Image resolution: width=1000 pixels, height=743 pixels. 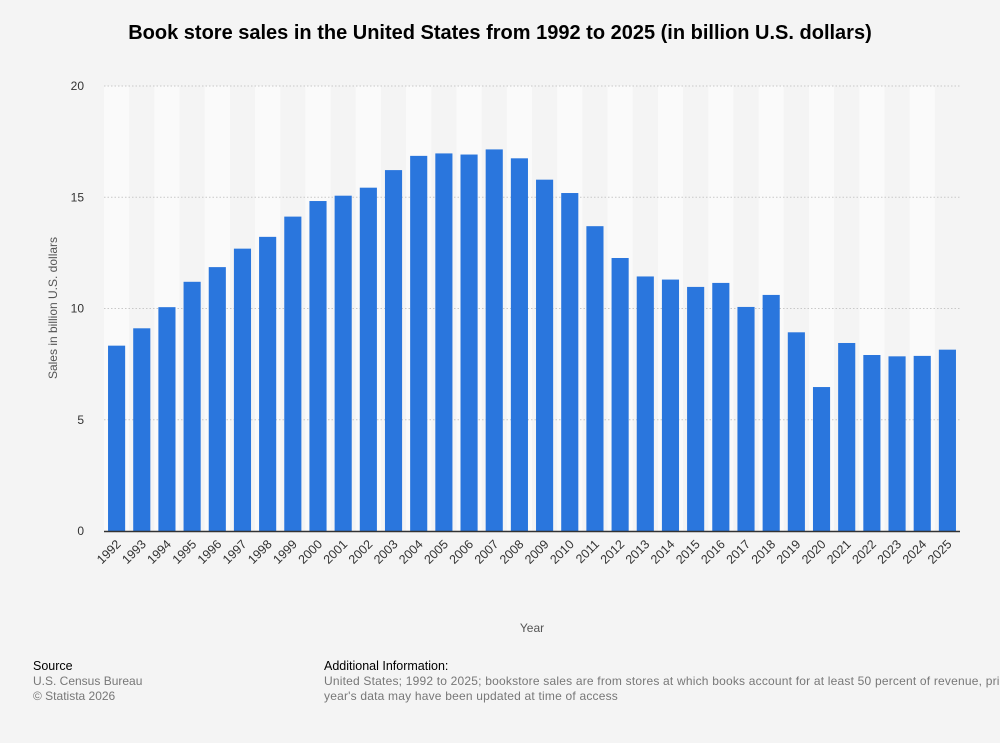 I want to click on bar-2017, so click(x=746, y=418).